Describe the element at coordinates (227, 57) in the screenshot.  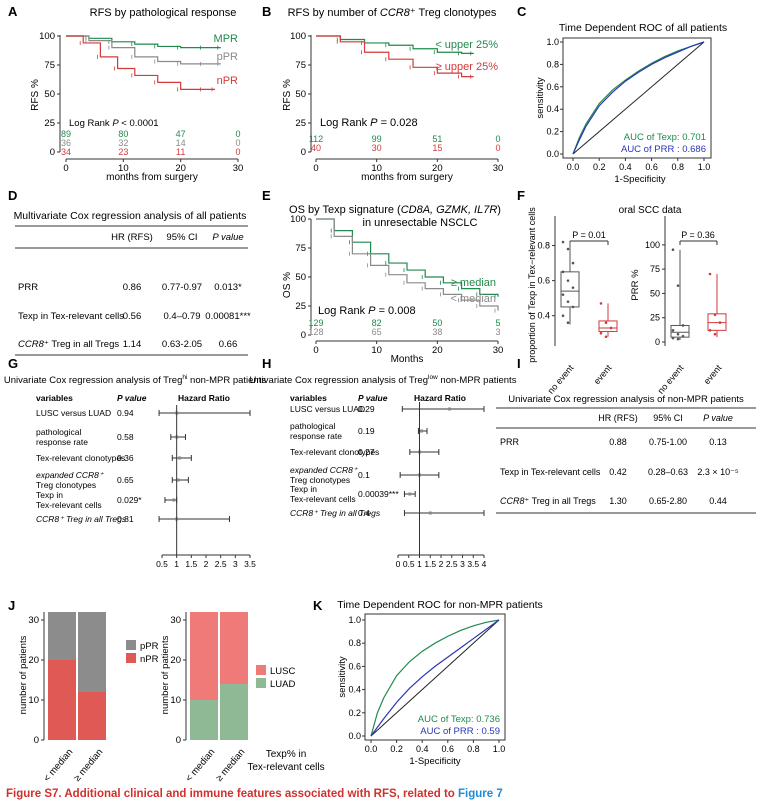
I see `panel-a-label-ppr: pPR` at that location.